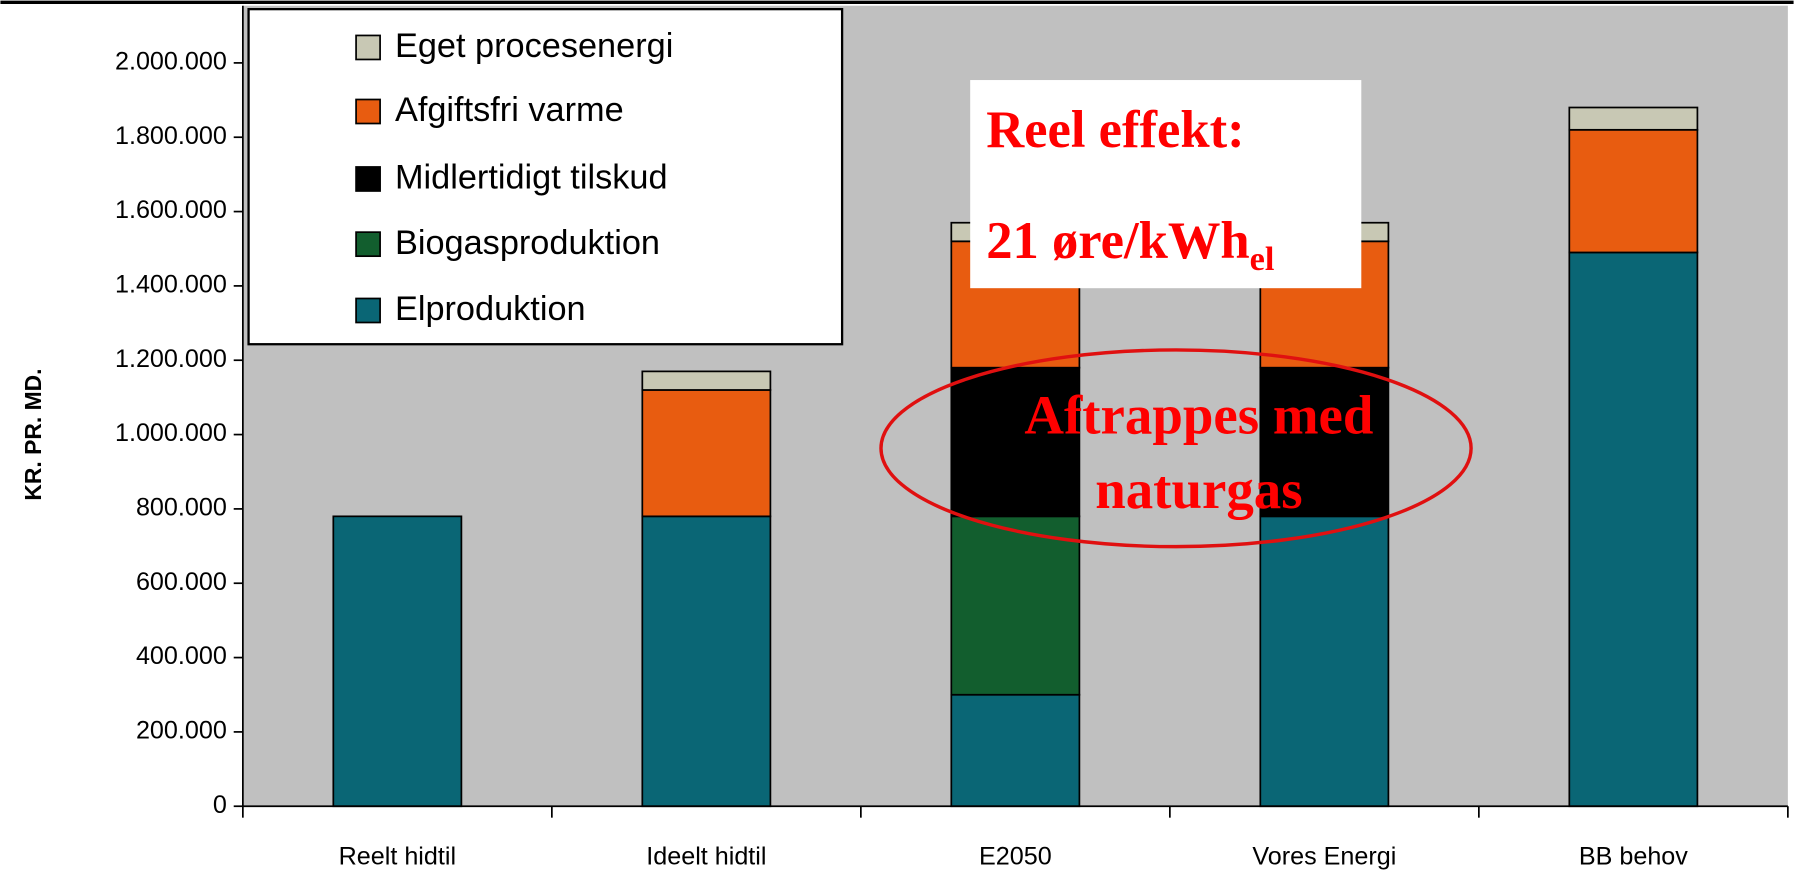 The image size is (1794, 876). What do you see at coordinates (1015, 856) in the screenshot?
I see `x-tick-label: E2050` at bounding box center [1015, 856].